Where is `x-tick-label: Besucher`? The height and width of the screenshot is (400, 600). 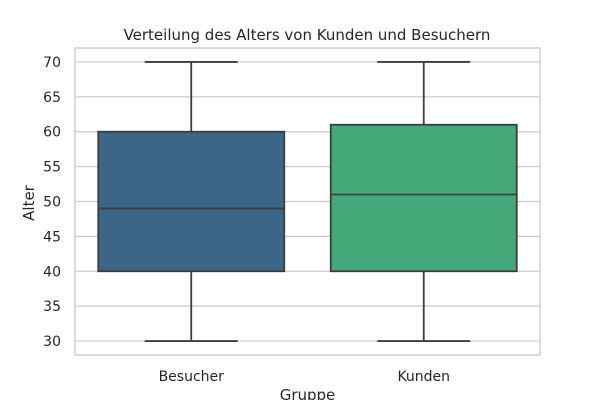 x-tick-label: Besucher is located at coordinates (192, 377).